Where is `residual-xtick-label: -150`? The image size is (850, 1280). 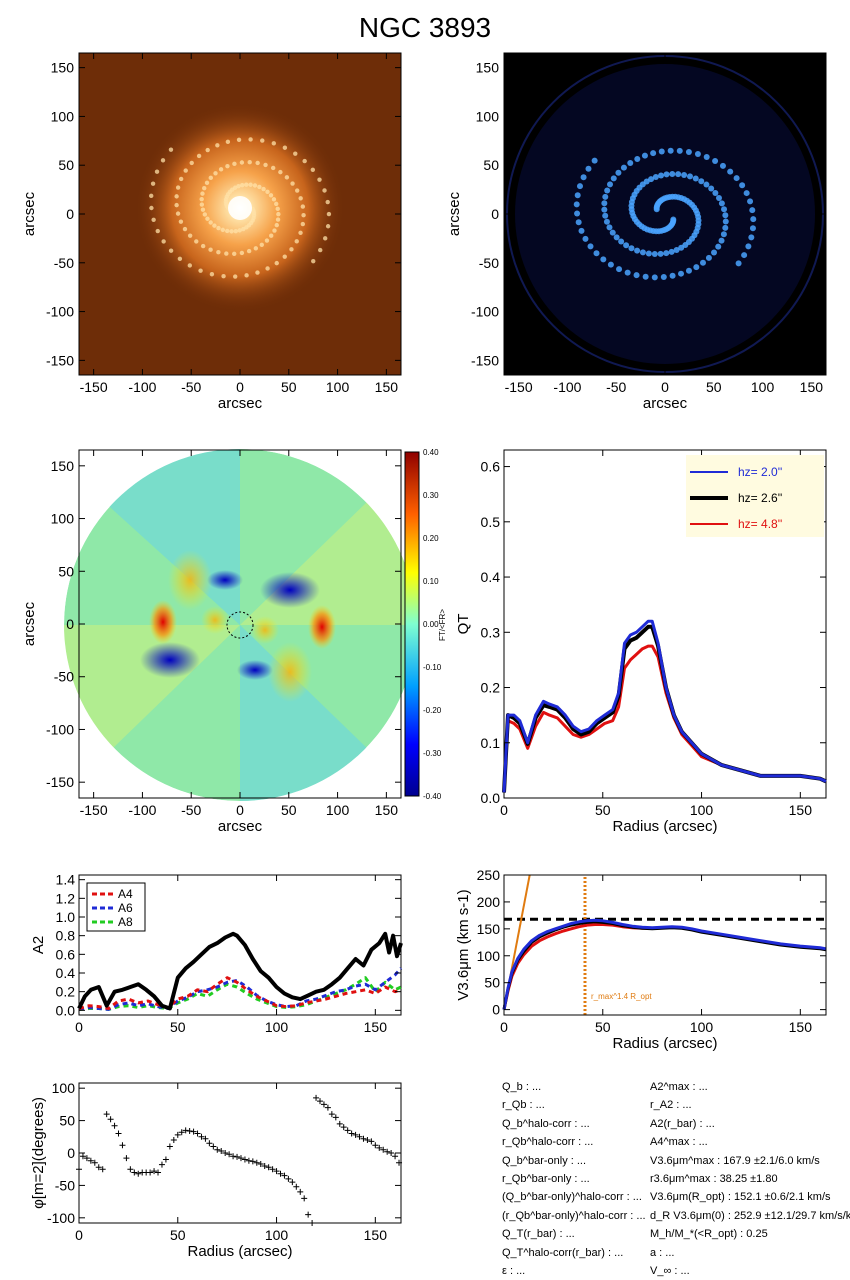 residual-xtick-label: -150 is located at coordinates (519, 387).